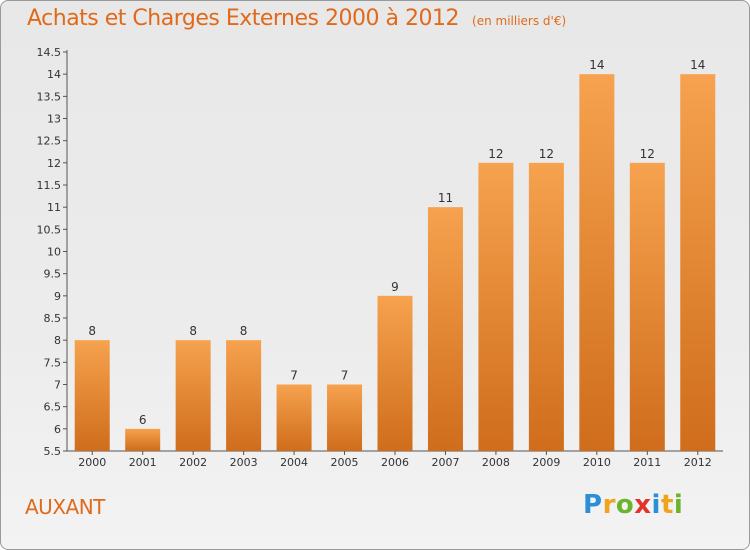  I want to click on y-tick-label: 9.5, so click(53, 274).